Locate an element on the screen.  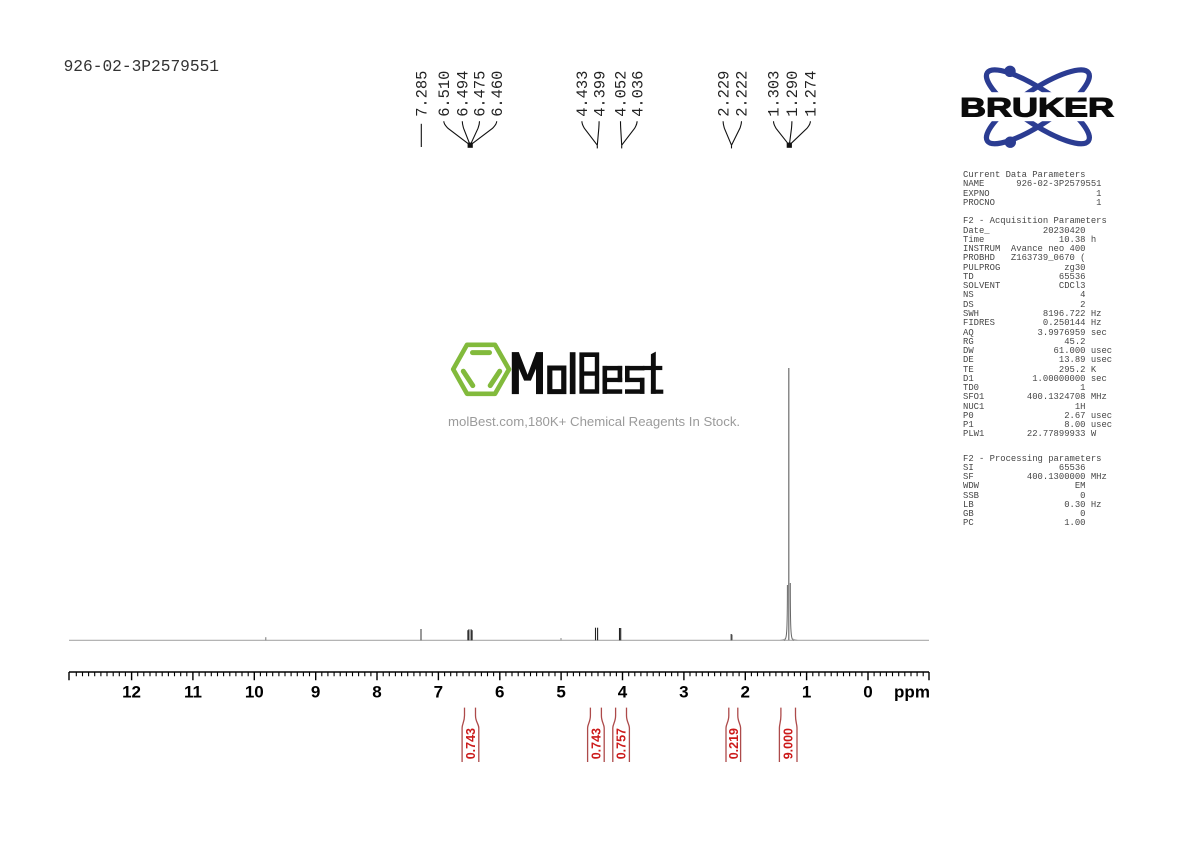
svg-text: 4 is located at coordinates (623, 692).